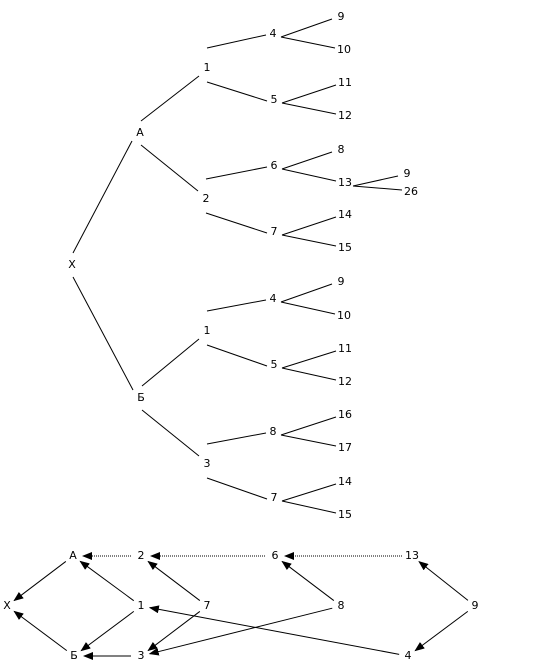 This screenshot has width=537, height=670. Describe the element at coordinates (207, 463) in the screenshot. I see `tree-node-label: 3` at that location.